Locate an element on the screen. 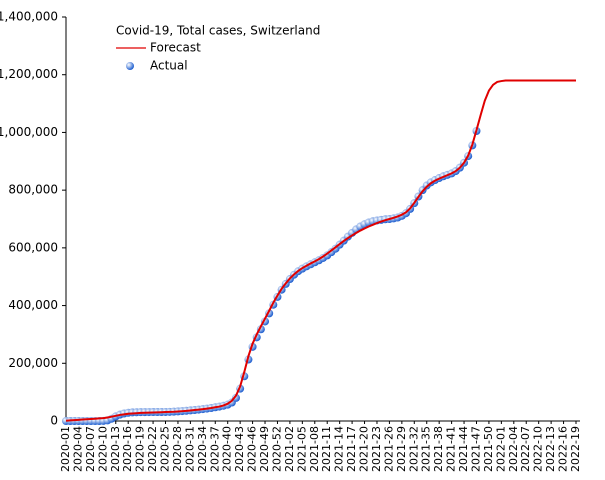 The width and height of the screenshot is (605, 480). x-tick-label: 2022-01 is located at coordinates (500, 449).